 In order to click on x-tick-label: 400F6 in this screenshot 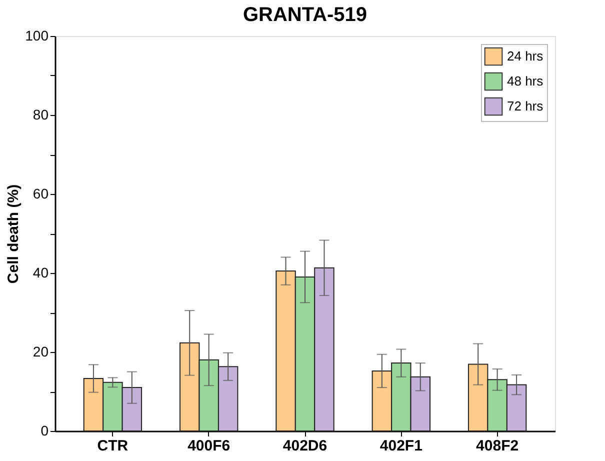, I will do `click(209, 446)`.